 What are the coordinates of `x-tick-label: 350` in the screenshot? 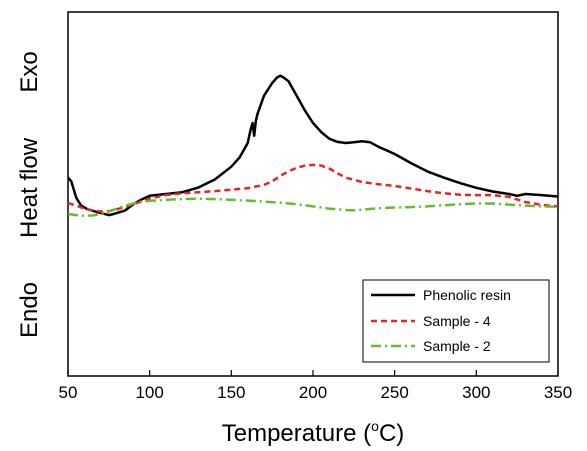 It's located at (558, 392).